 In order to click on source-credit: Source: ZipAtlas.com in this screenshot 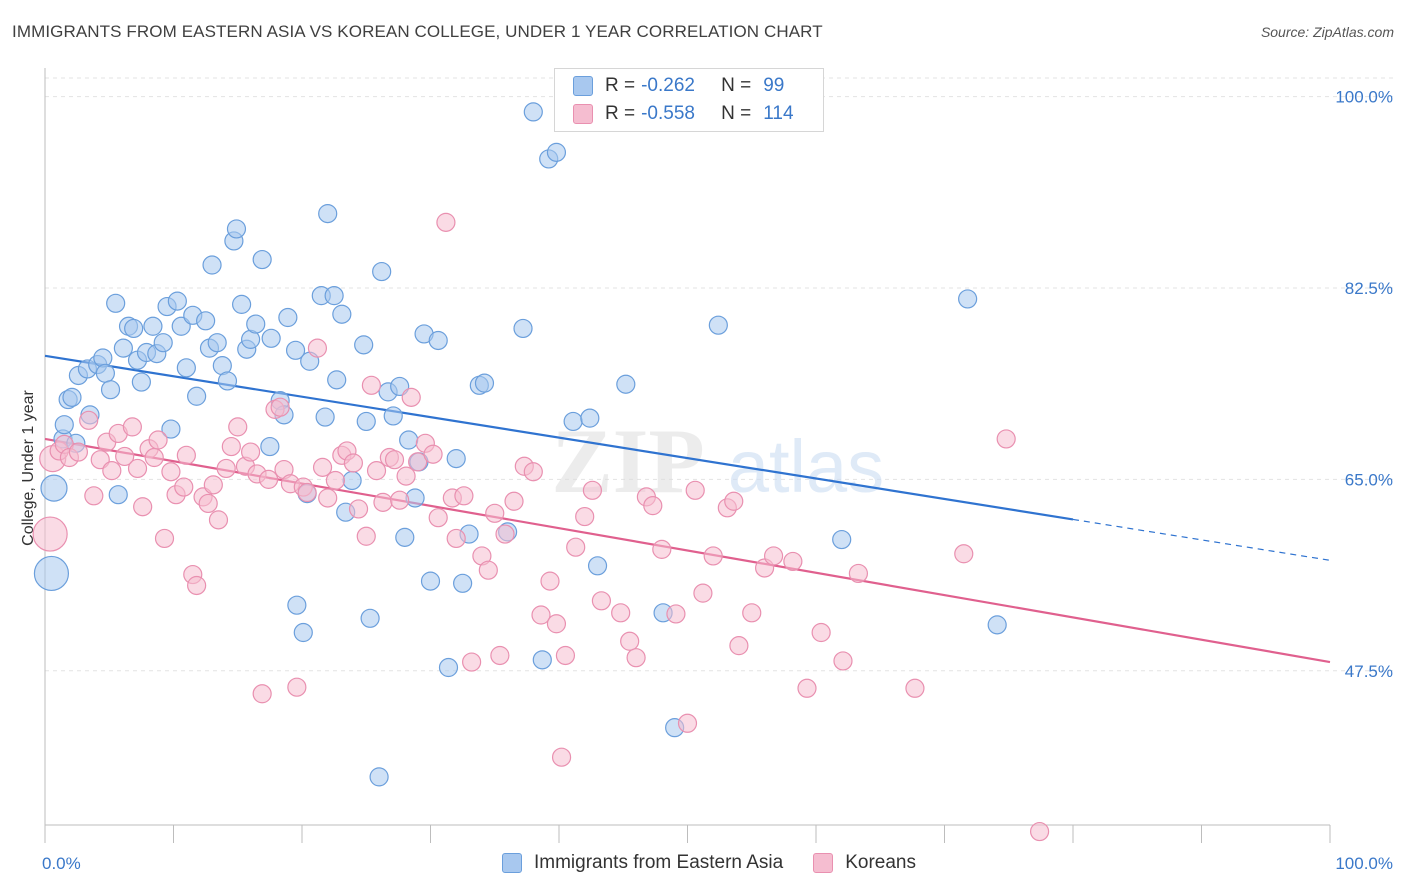, I will do `click(1327, 32)`.